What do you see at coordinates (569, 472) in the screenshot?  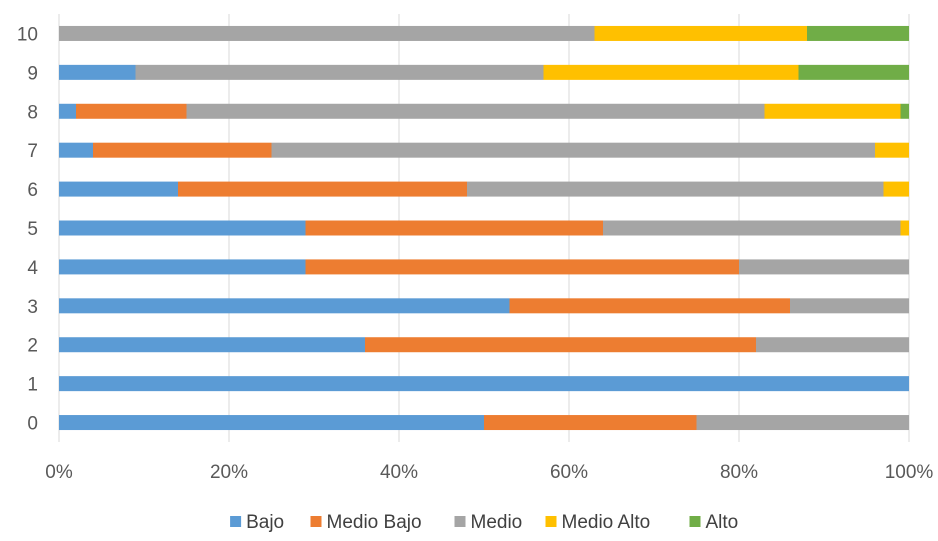 I see `x-tick-label: 60%` at bounding box center [569, 472].